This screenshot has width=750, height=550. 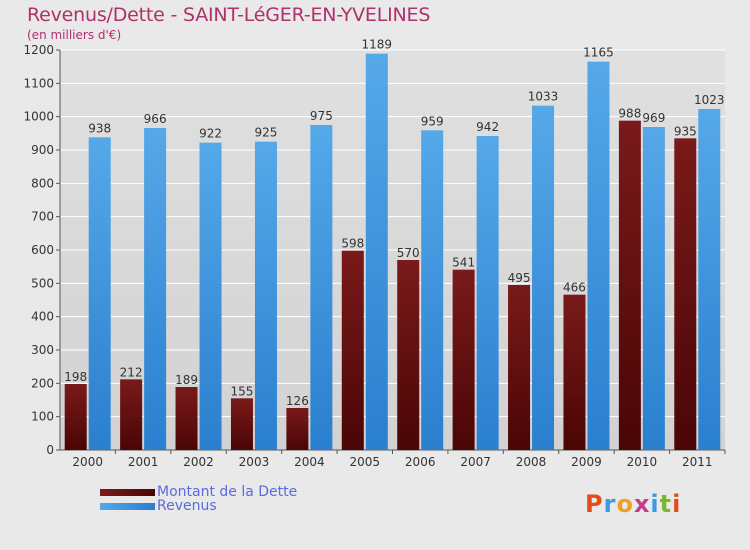 What do you see at coordinates (99, 128) in the screenshot?
I see `data-label-revenue: 938` at bounding box center [99, 128].